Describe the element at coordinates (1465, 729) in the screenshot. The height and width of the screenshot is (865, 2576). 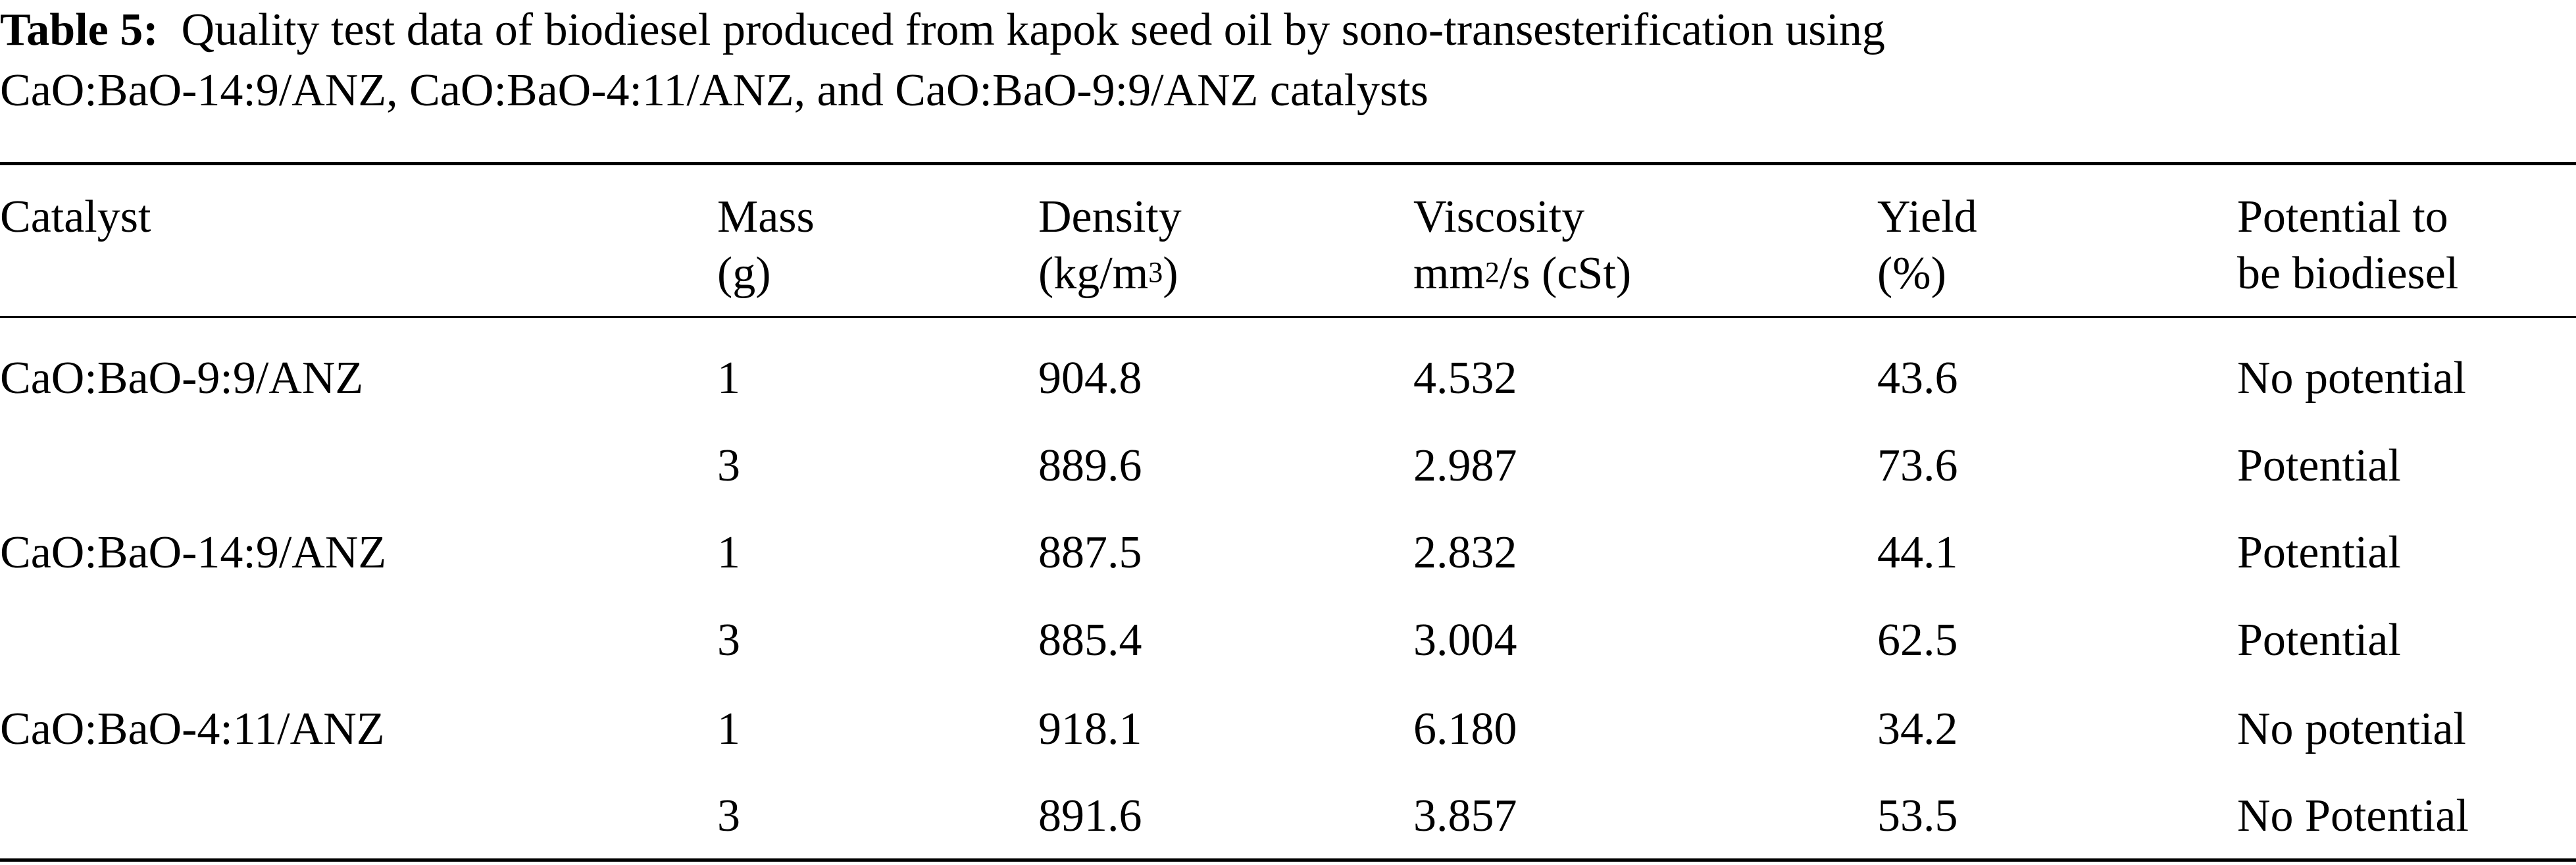
I see `cell-viscosity: 6.180` at that location.